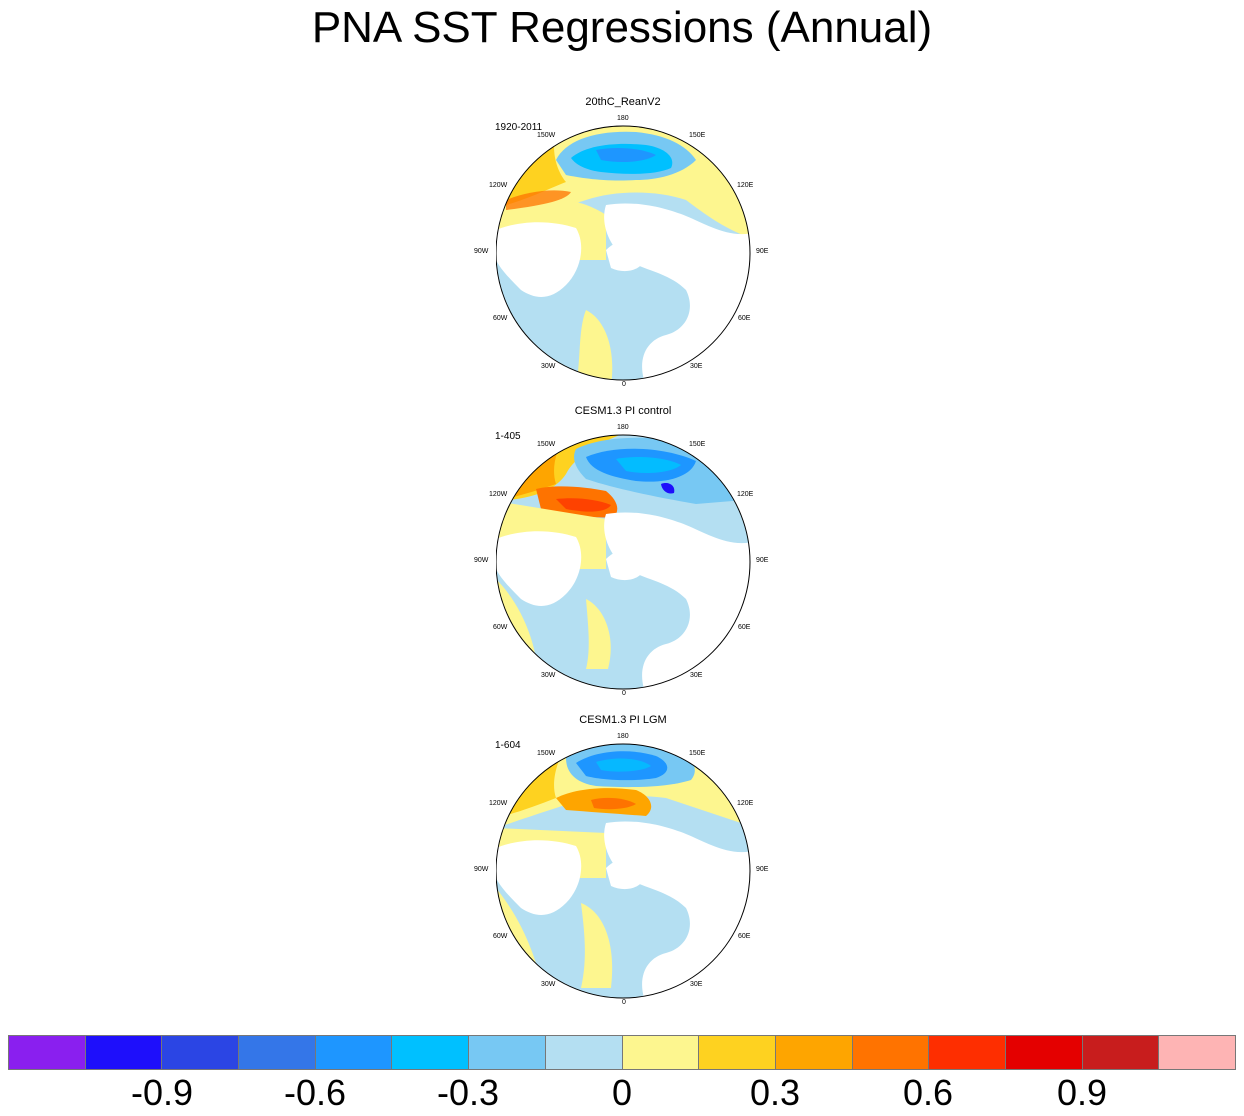  I want to click on panel-year-range: 1-405, so click(508, 436).